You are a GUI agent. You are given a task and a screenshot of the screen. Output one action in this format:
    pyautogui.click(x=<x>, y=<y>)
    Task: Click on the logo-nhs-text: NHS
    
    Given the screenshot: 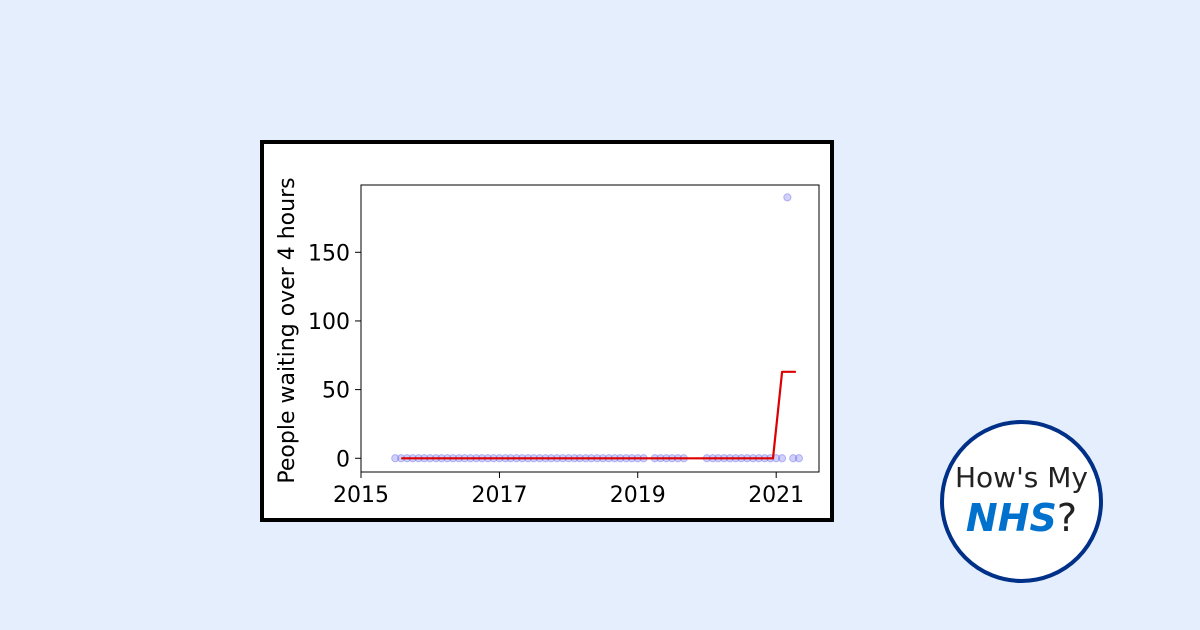 What is the action you would take?
    pyautogui.click(x=1011, y=518)
    